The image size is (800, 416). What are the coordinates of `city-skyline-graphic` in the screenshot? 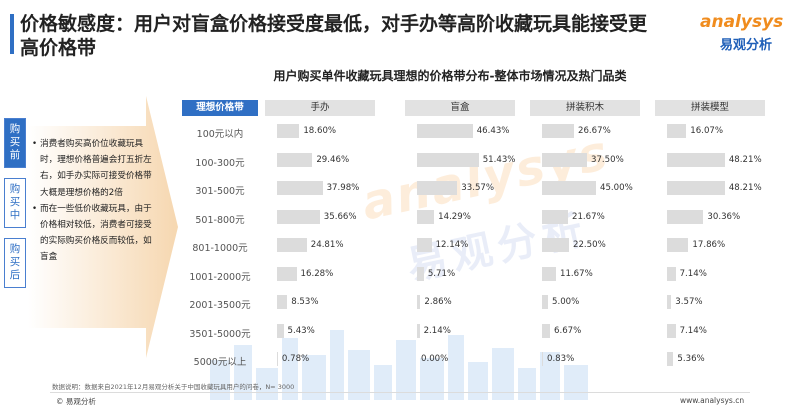 It's located at (399, 365).